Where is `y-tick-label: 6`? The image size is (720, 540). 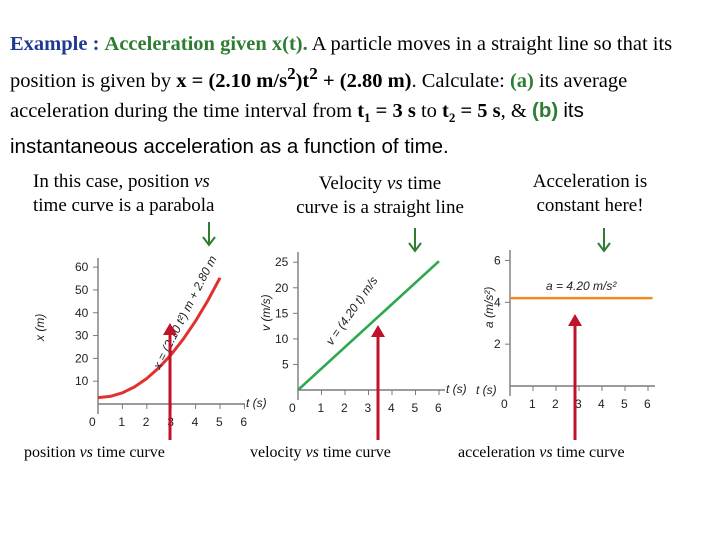 y-tick-label: 6 is located at coordinates (497, 260).